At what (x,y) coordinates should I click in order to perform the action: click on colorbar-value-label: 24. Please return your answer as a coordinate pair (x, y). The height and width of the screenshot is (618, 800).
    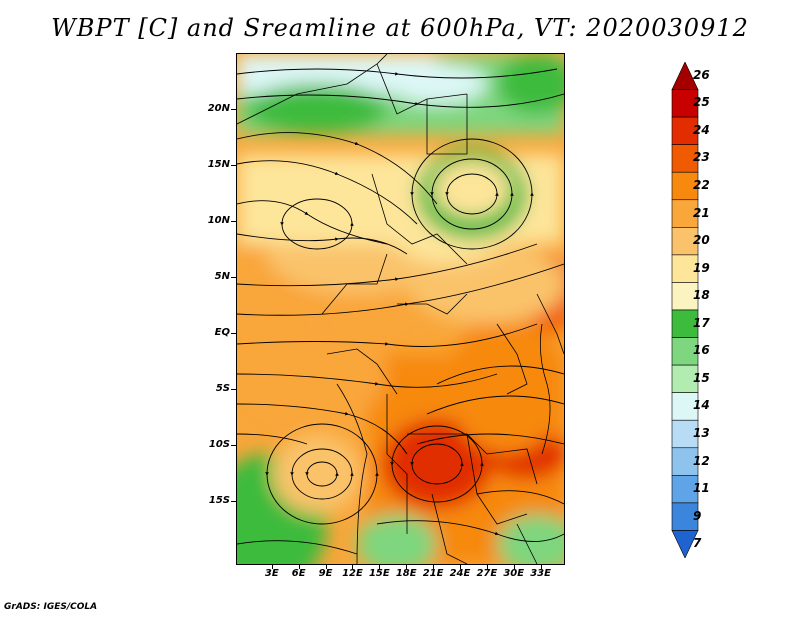
    Looking at the image, I should click on (701, 129).